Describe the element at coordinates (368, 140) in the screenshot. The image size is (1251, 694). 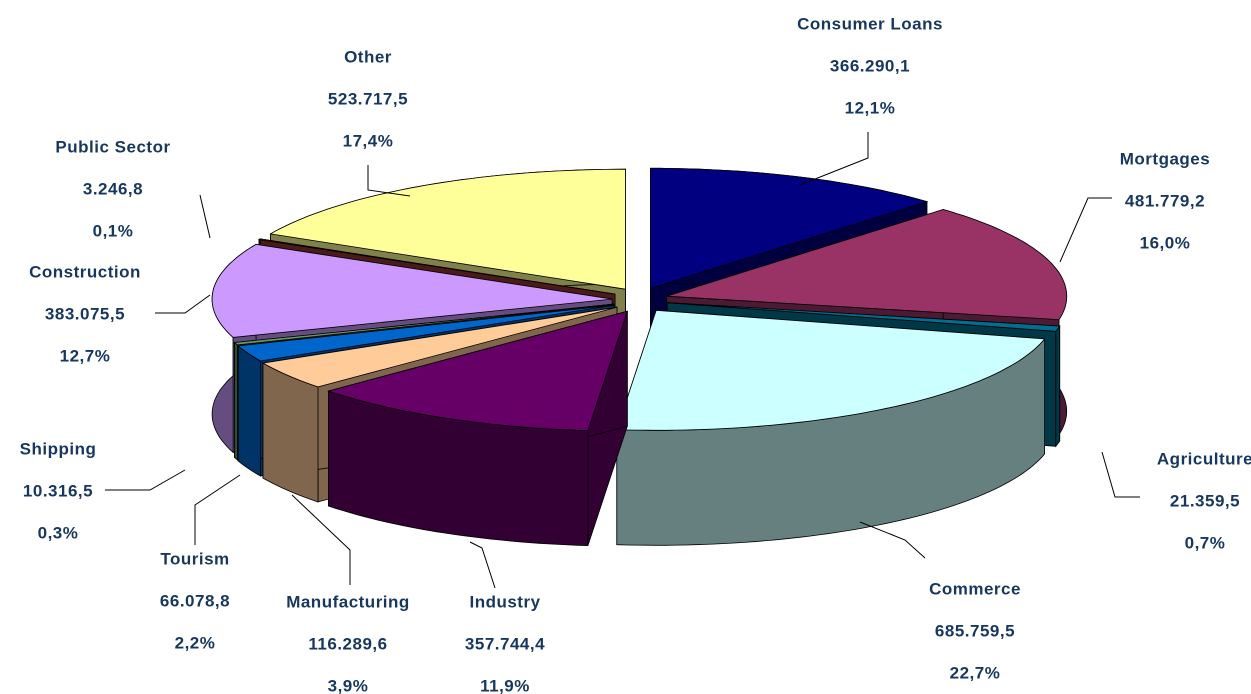
I see `percentage-label: 17,4%` at that location.